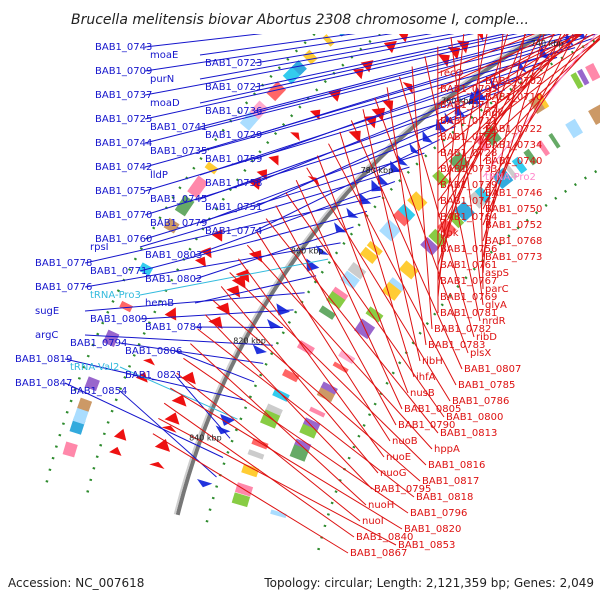 The height and width of the screenshot is (600, 600). Describe the element at coordinates (46, 335) in the screenshot. I see `gene-label-left: argC` at that location.